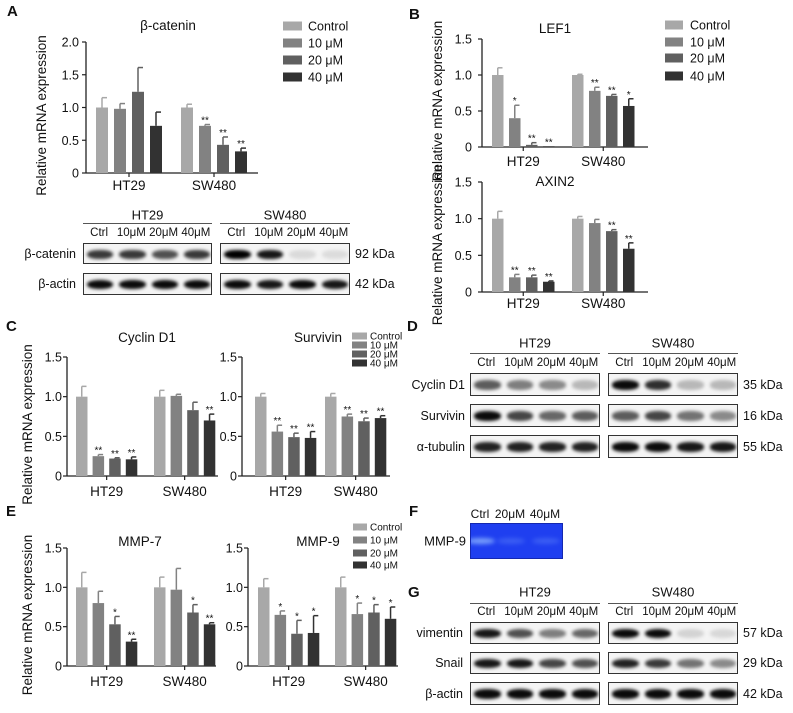 Image resolution: width=793 pixels, height=713 pixels. Describe the element at coordinates (147, 223) in the screenshot. I see `group-divider` at that location.